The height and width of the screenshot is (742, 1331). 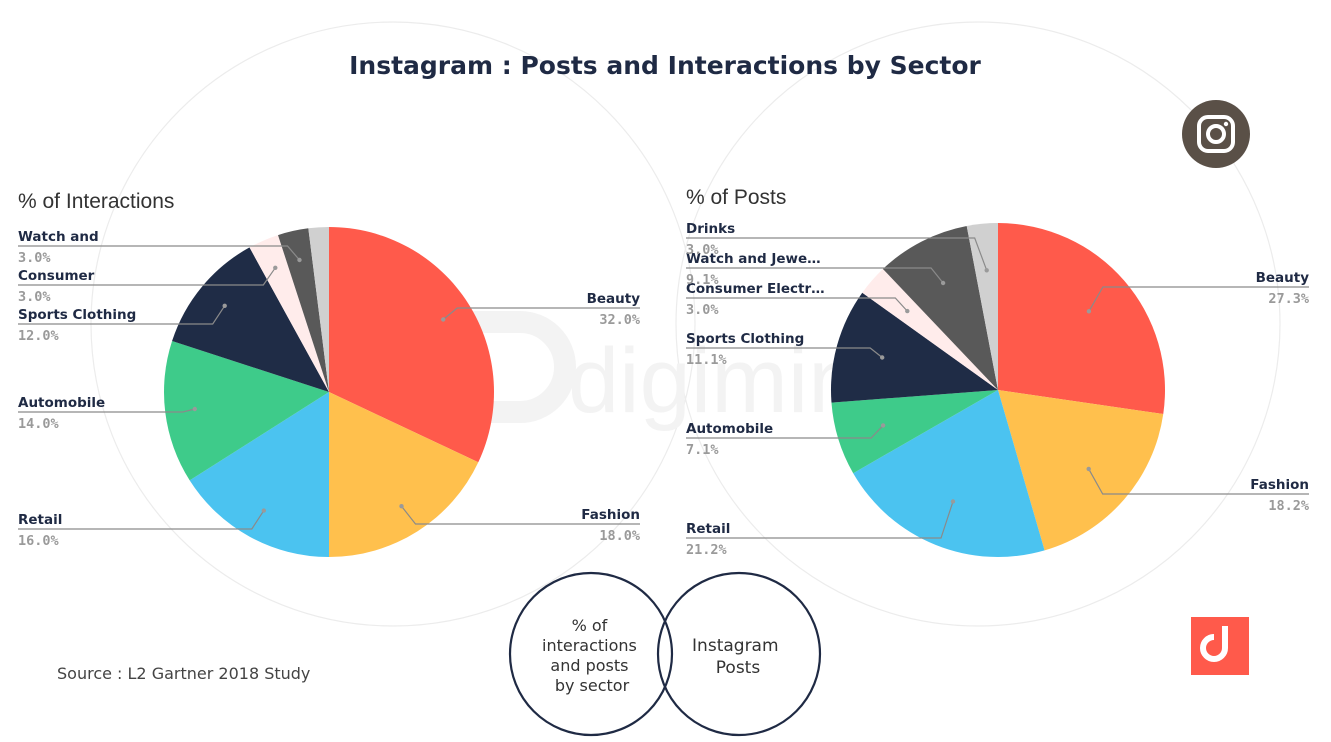 What do you see at coordinates (1289, 506) in the screenshot?
I see `slice-value-fashion: 18.2%` at bounding box center [1289, 506].